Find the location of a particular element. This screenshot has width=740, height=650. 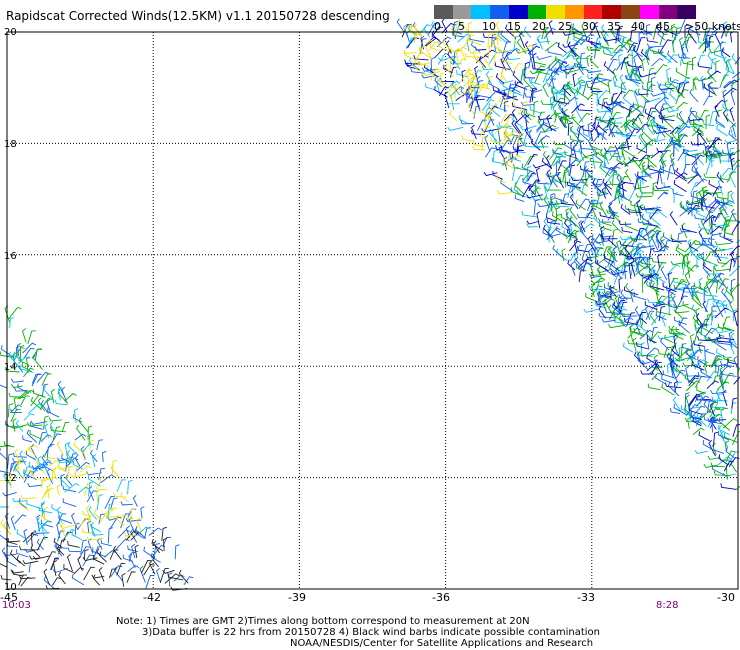

scale-label: 0 is located at coordinates (437, 26).